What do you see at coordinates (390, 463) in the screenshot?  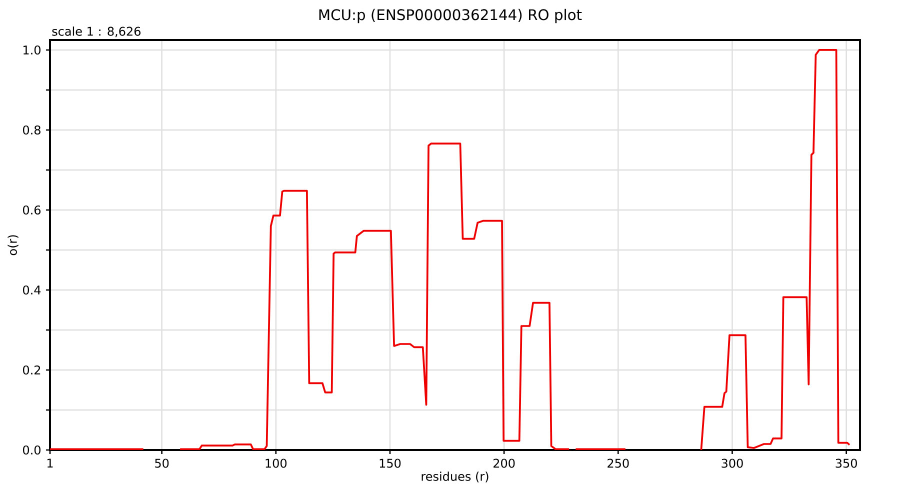 I see `x-tick-label: 150` at bounding box center [390, 463].